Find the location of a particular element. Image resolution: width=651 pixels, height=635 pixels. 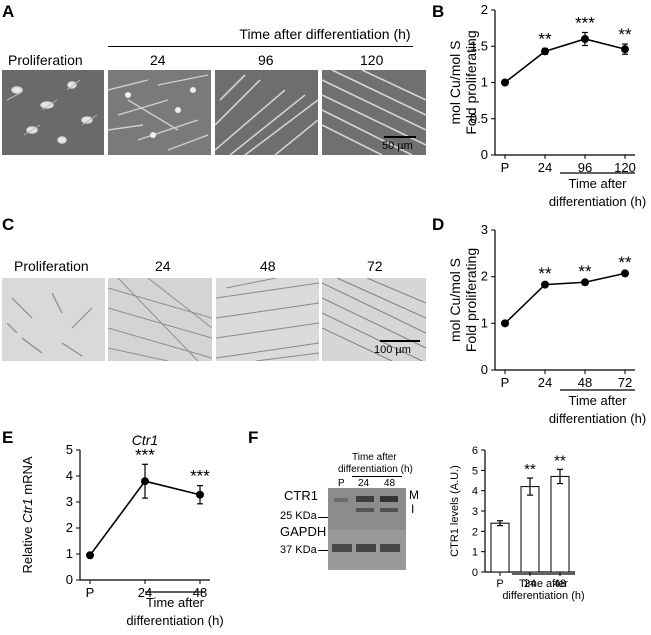

chart-e-ylabel-part: Ctr1 is located at coordinates (27, 510).